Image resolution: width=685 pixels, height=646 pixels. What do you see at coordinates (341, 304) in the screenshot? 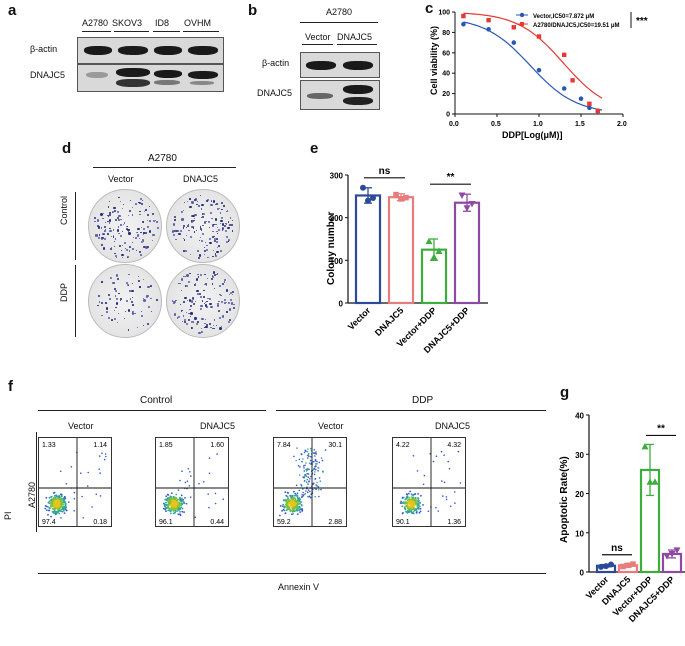
I see `y-tick-label: 0` at bounding box center [341, 304].